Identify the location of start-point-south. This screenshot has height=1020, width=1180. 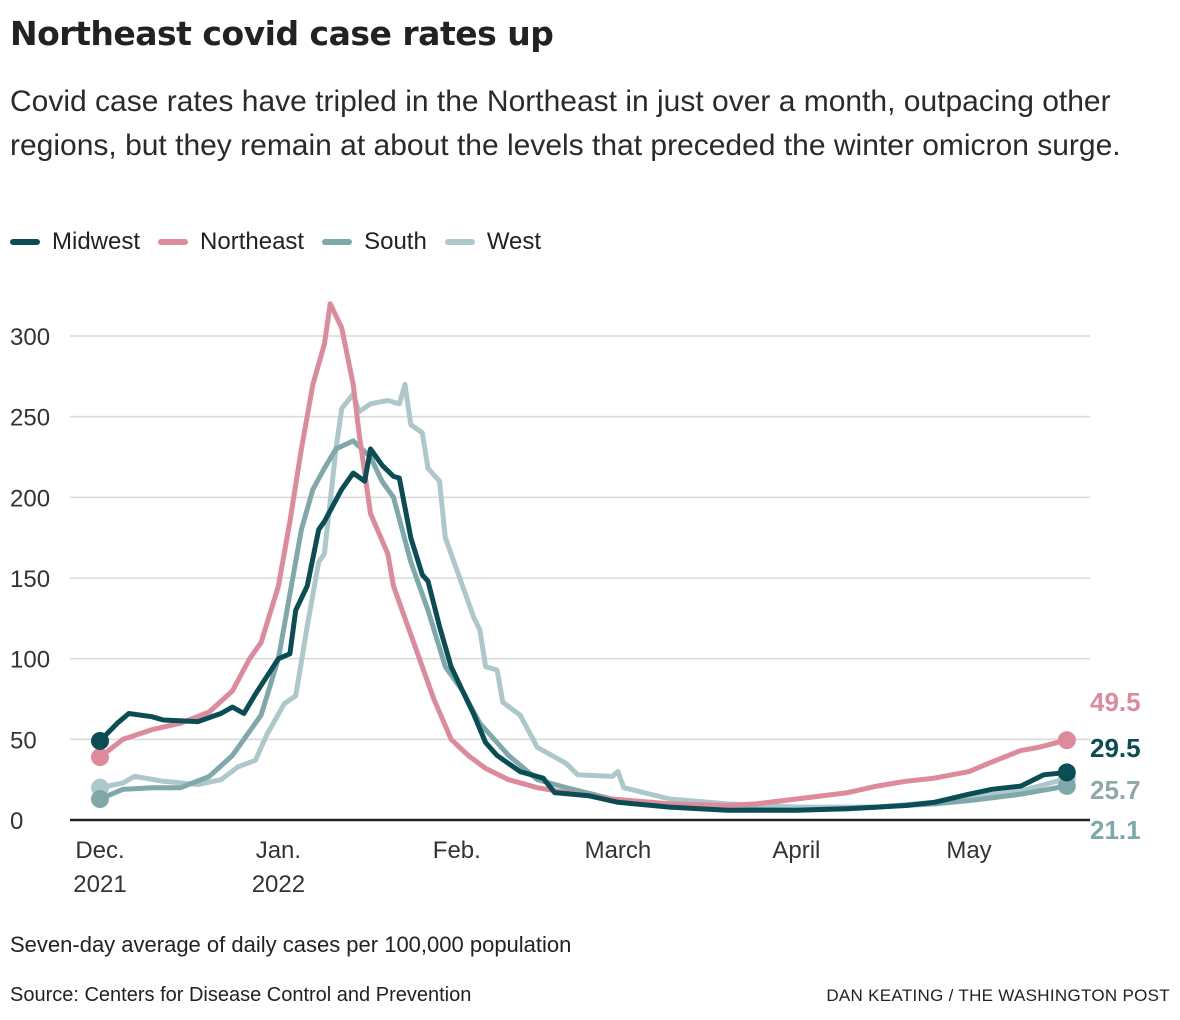
(100, 799).